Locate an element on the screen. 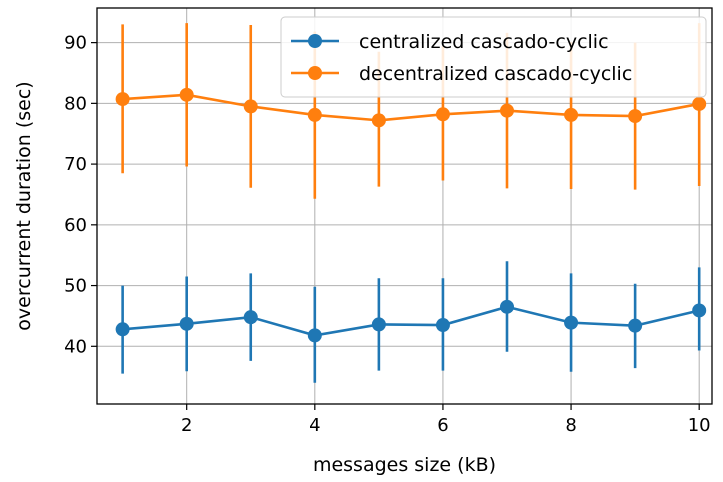 This screenshot has width=723, height=482. y-tick-label: 60 is located at coordinates (75, 225).